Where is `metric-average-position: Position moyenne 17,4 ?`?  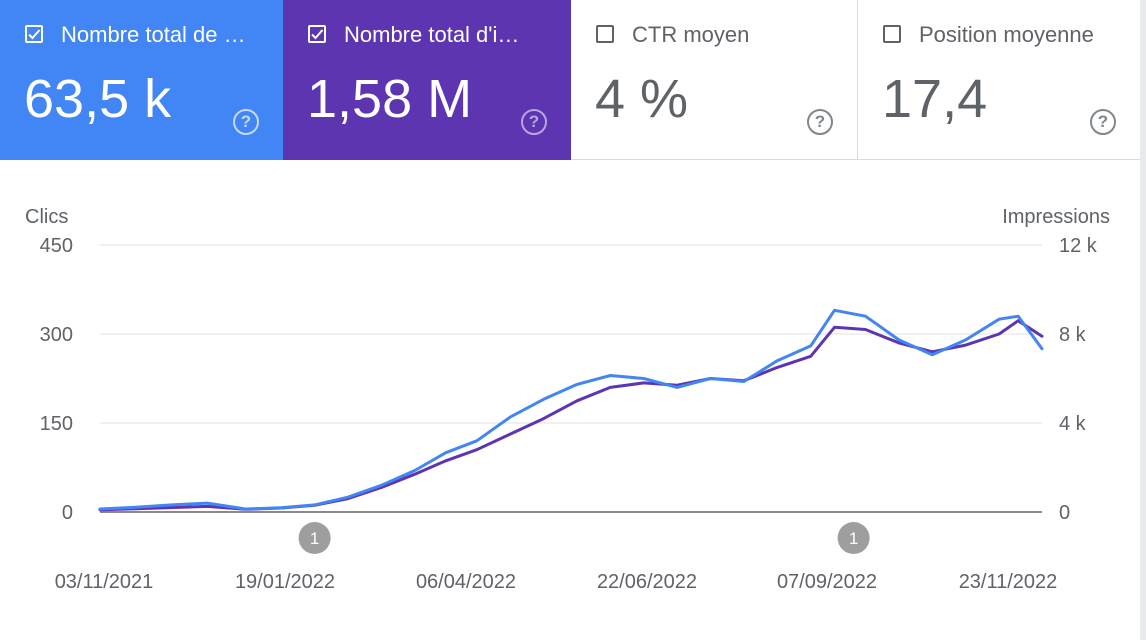
metric-average-position: Position moyenne 17,4 ? is located at coordinates (999, 80).